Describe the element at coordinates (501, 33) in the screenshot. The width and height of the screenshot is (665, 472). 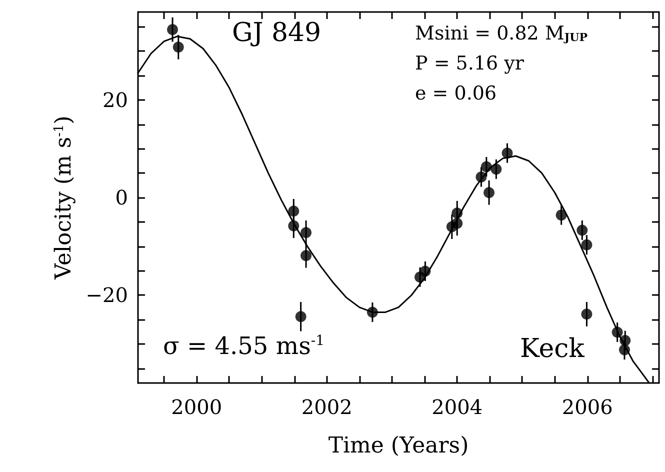
I see `annotation: Msini = 0.82 MJUP` at that location.